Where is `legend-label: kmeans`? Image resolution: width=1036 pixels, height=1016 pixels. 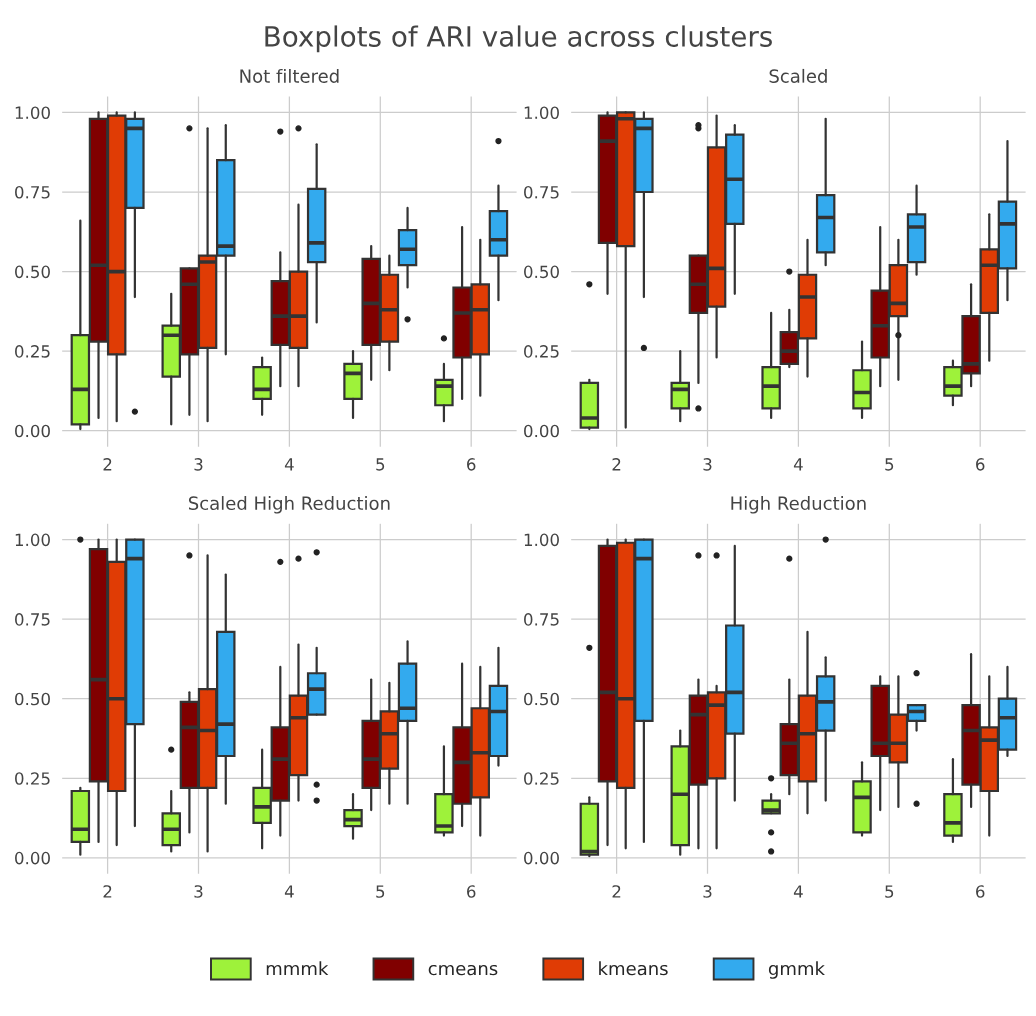
legend-label: kmeans is located at coordinates (633, 968).